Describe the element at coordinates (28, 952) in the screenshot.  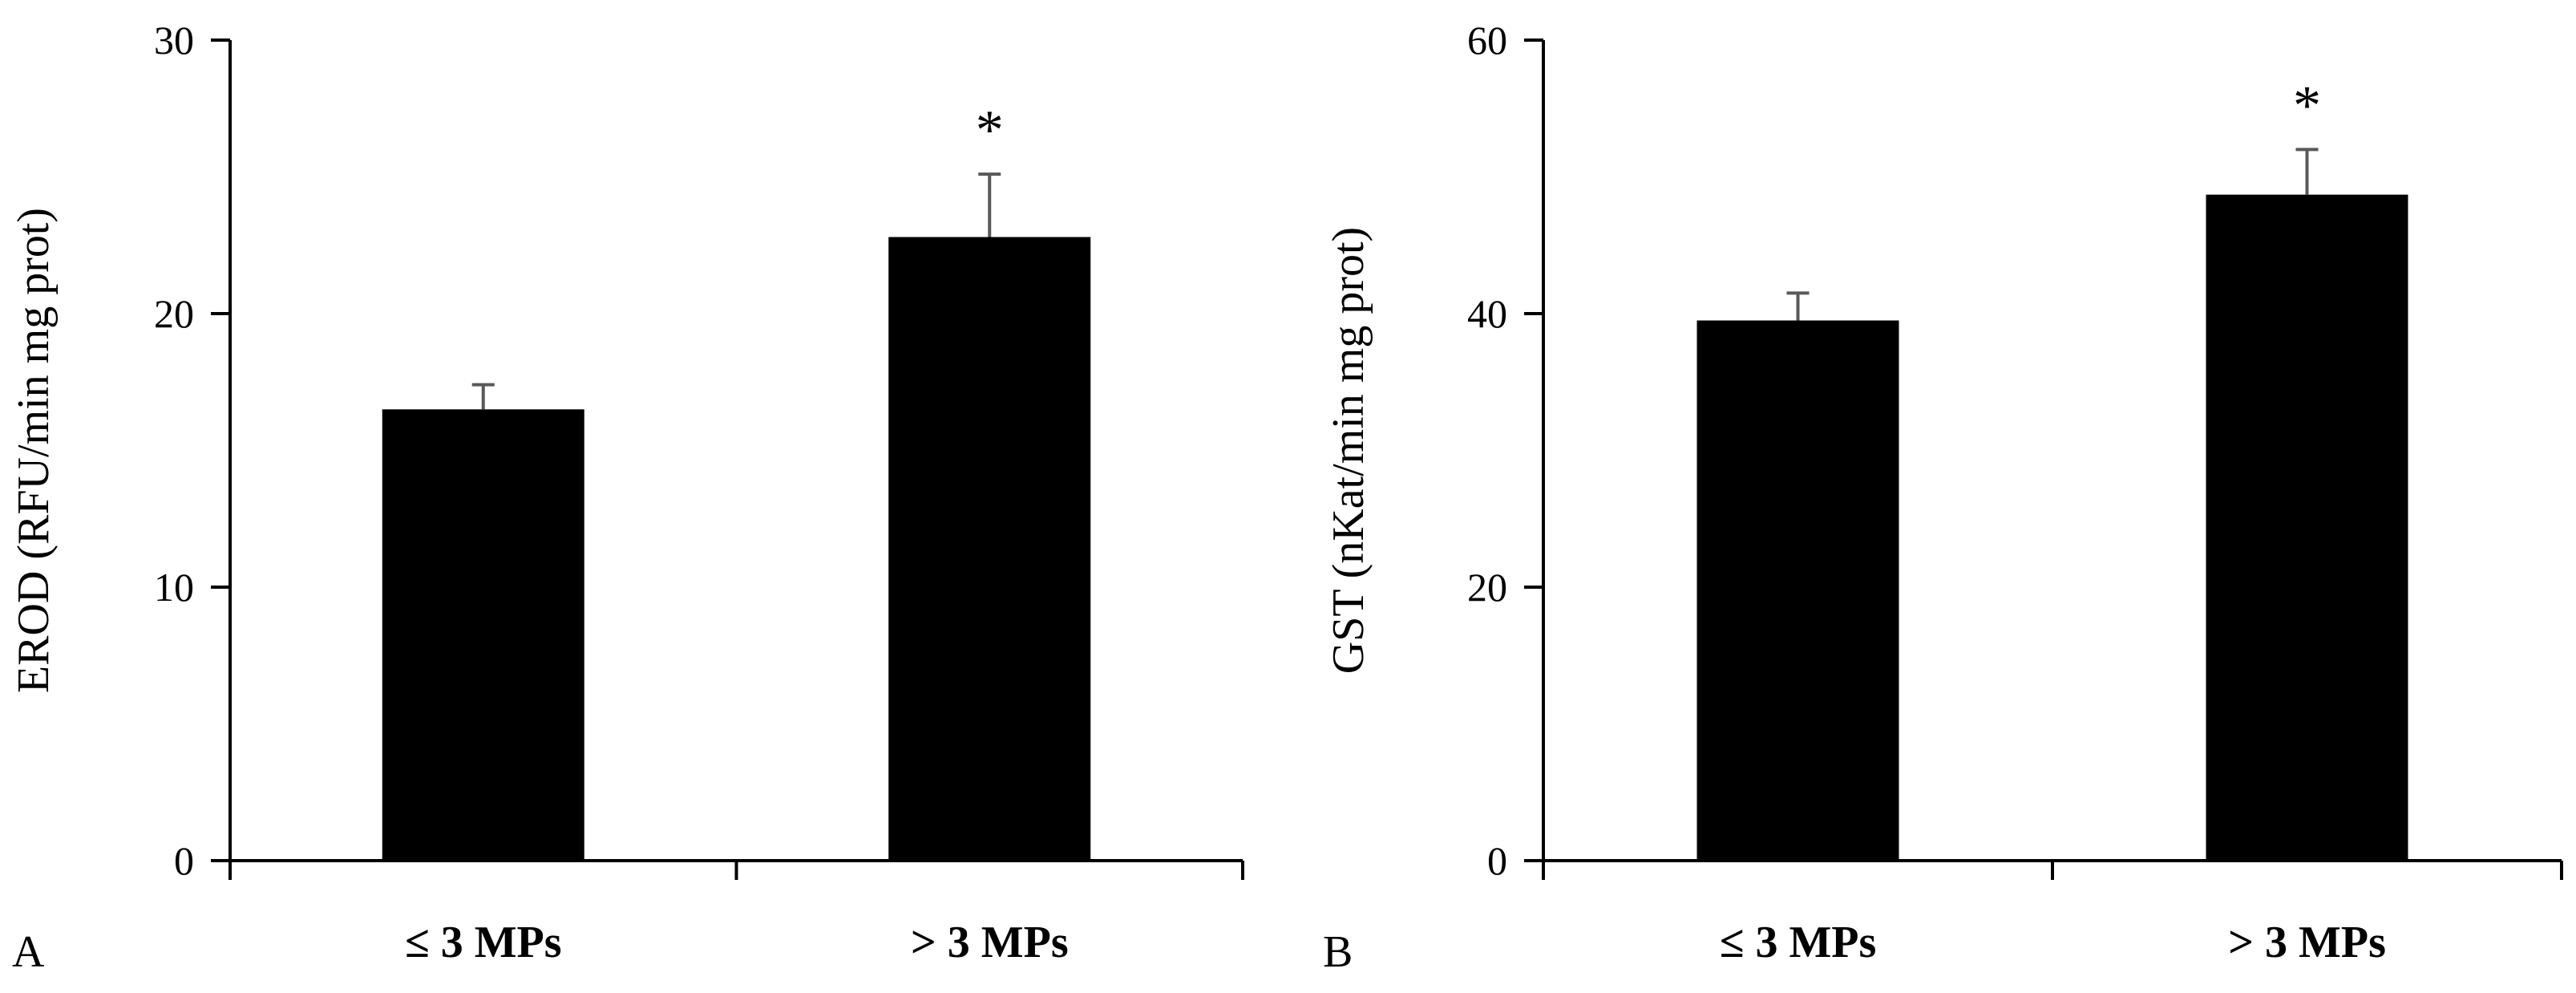
I see `panel-label: A` at that location.